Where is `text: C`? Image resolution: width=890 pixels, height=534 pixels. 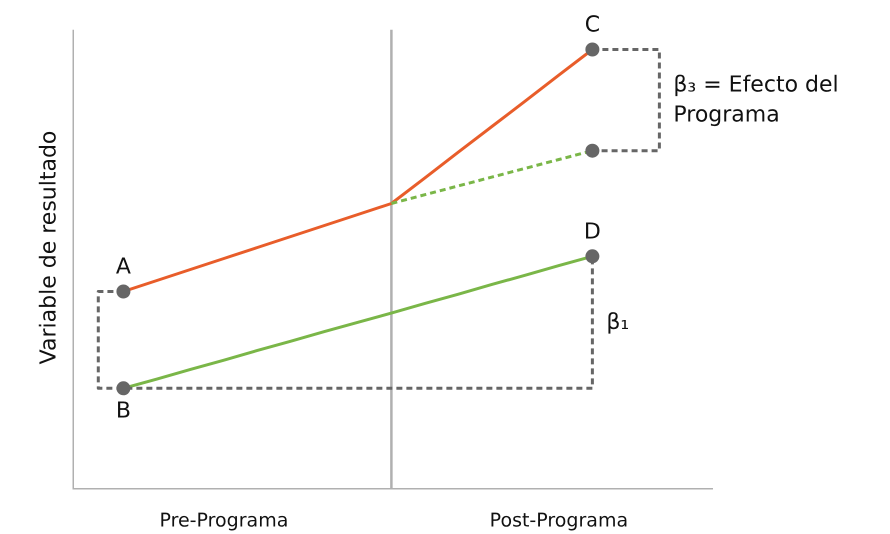 text: C is located at coordinates (592, 25).